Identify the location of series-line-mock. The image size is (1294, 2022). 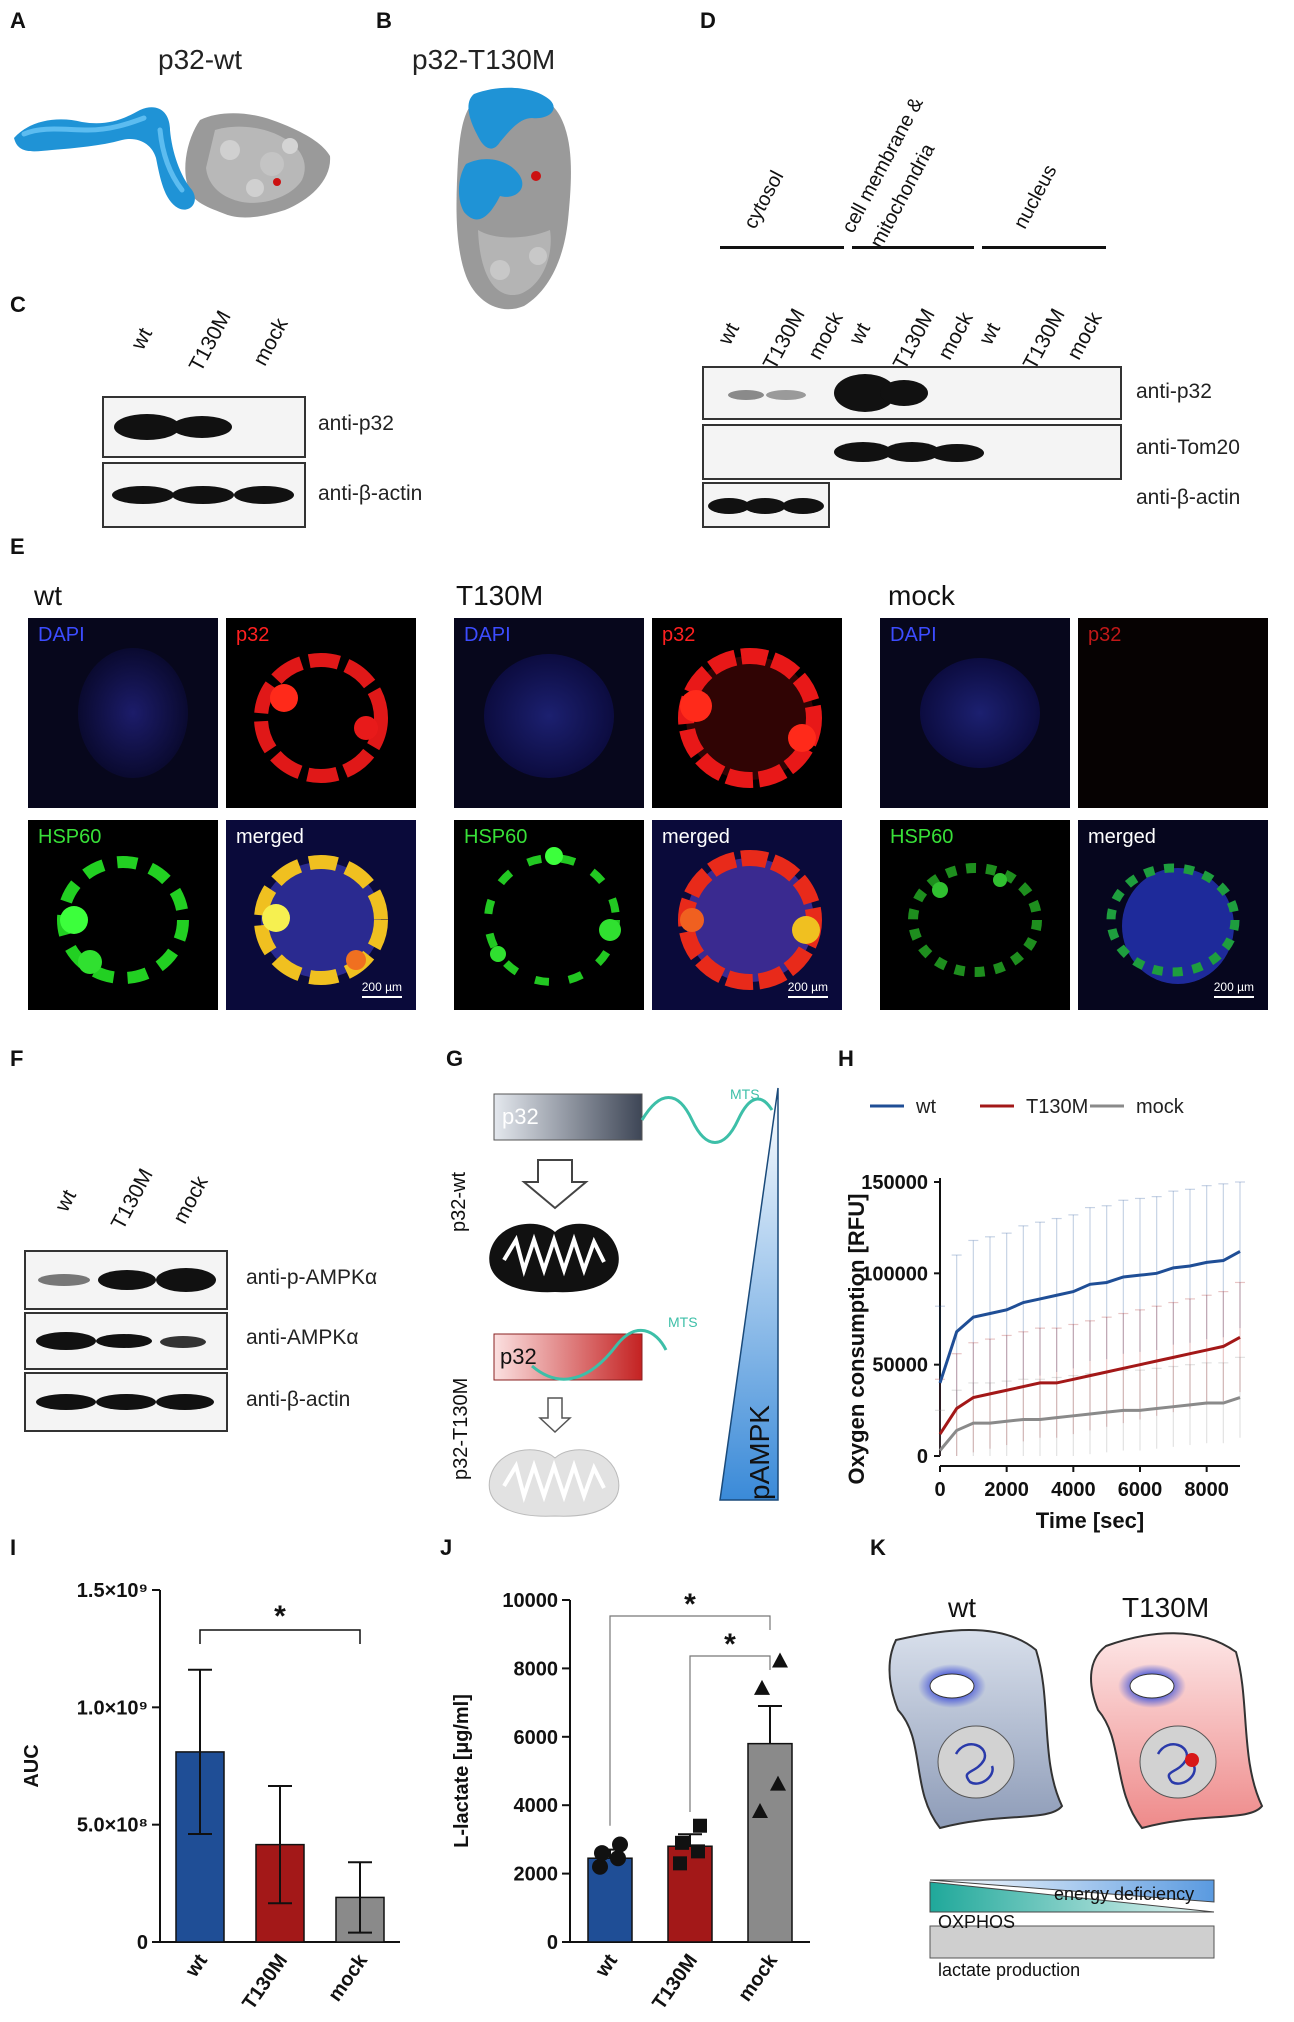
(1089, 1424).